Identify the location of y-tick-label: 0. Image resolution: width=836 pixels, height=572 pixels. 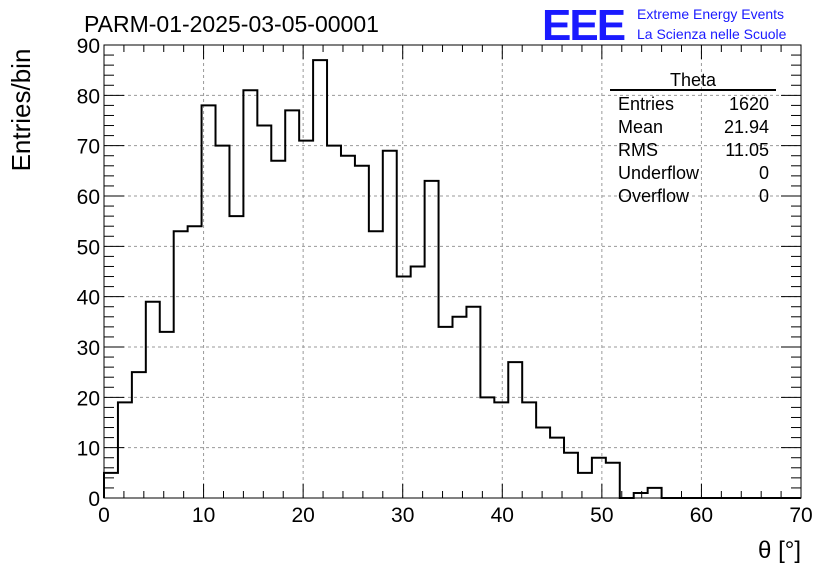
(94, 499).